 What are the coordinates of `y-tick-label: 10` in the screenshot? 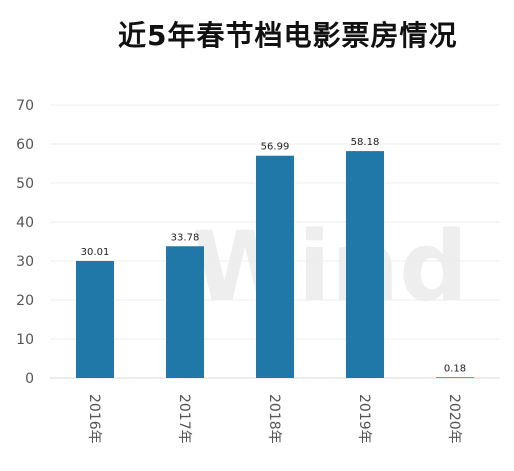 It's located at (25, 340).